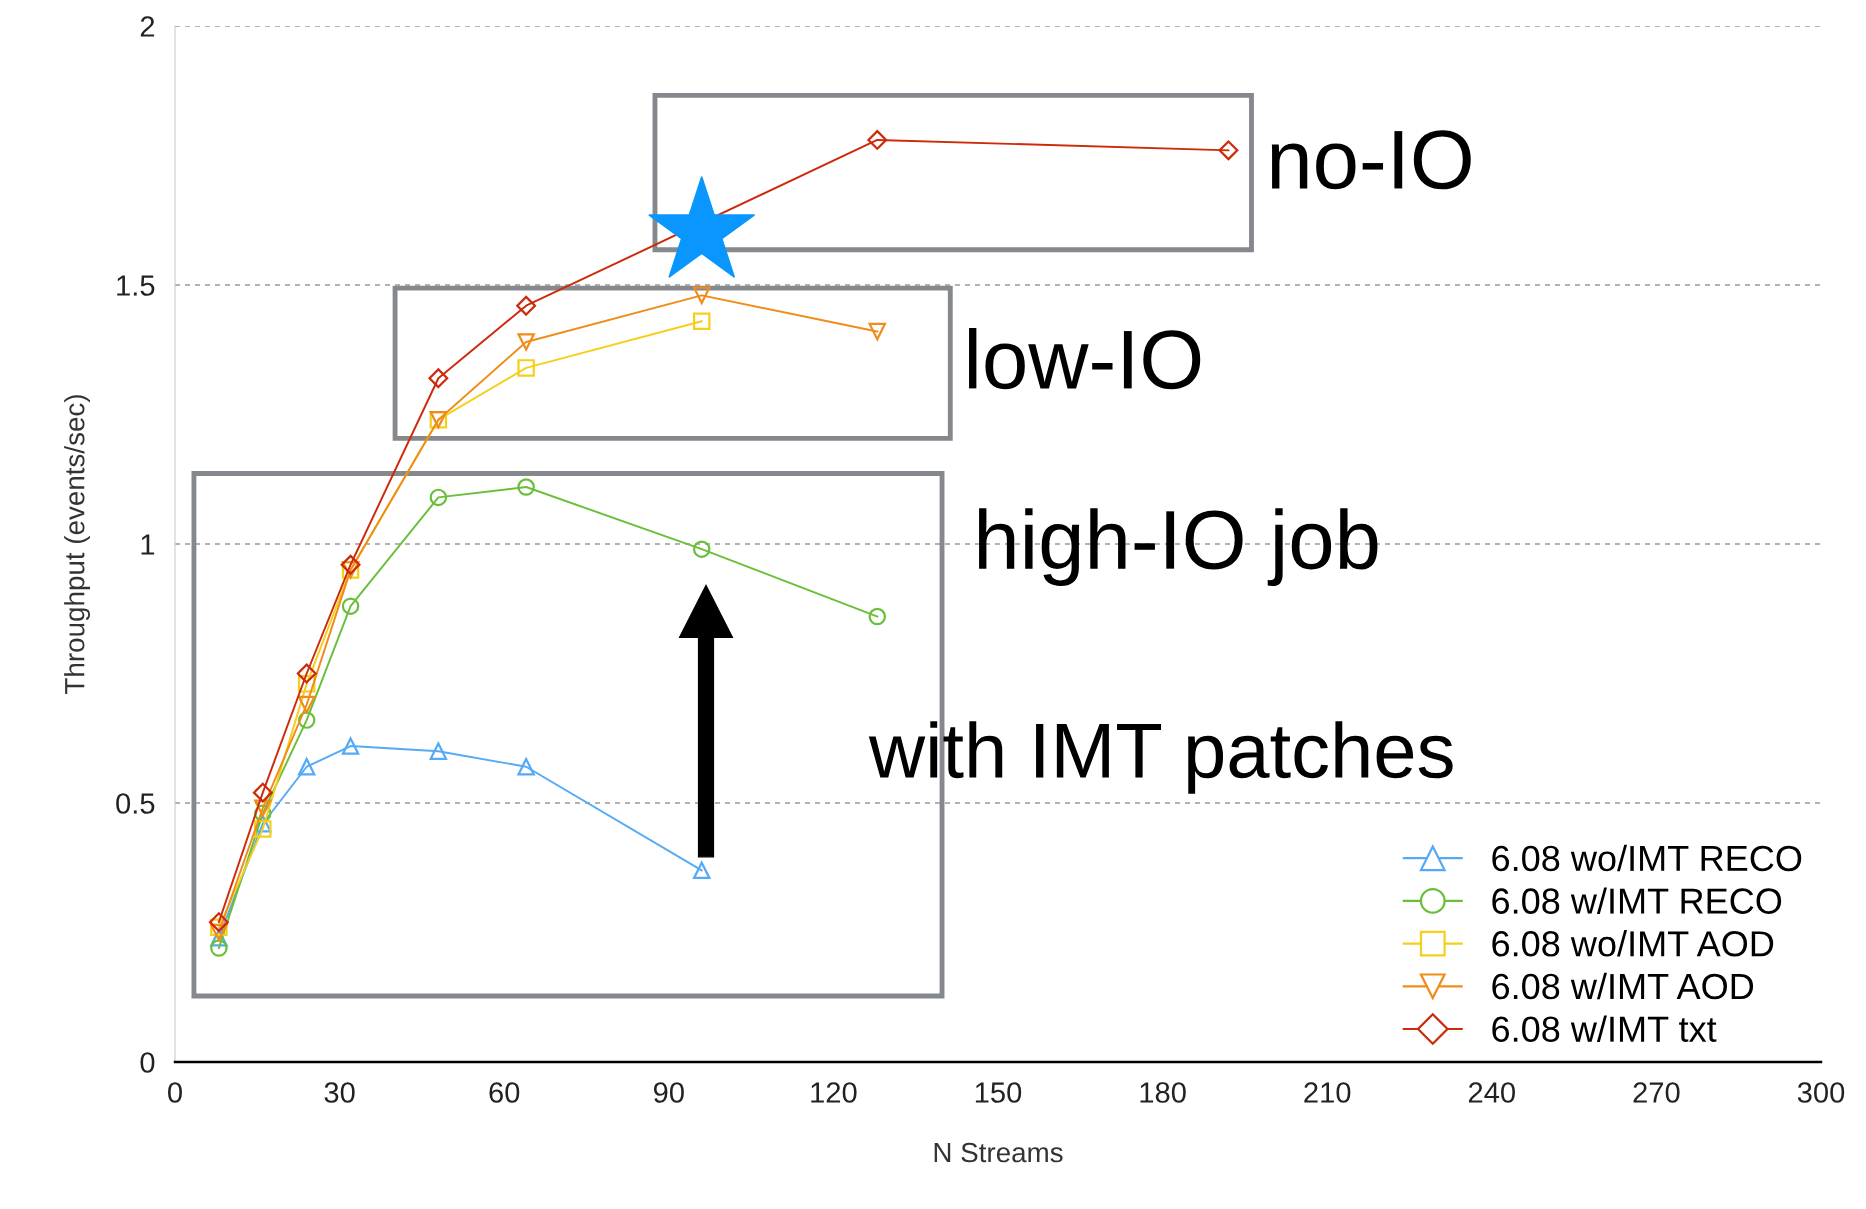 Image resolution: width=1866 pixels, height=1209 pixels. Describe the element at coordinates (1371, 160) in the screenshot. I see `annotation: no-IO` at that location.